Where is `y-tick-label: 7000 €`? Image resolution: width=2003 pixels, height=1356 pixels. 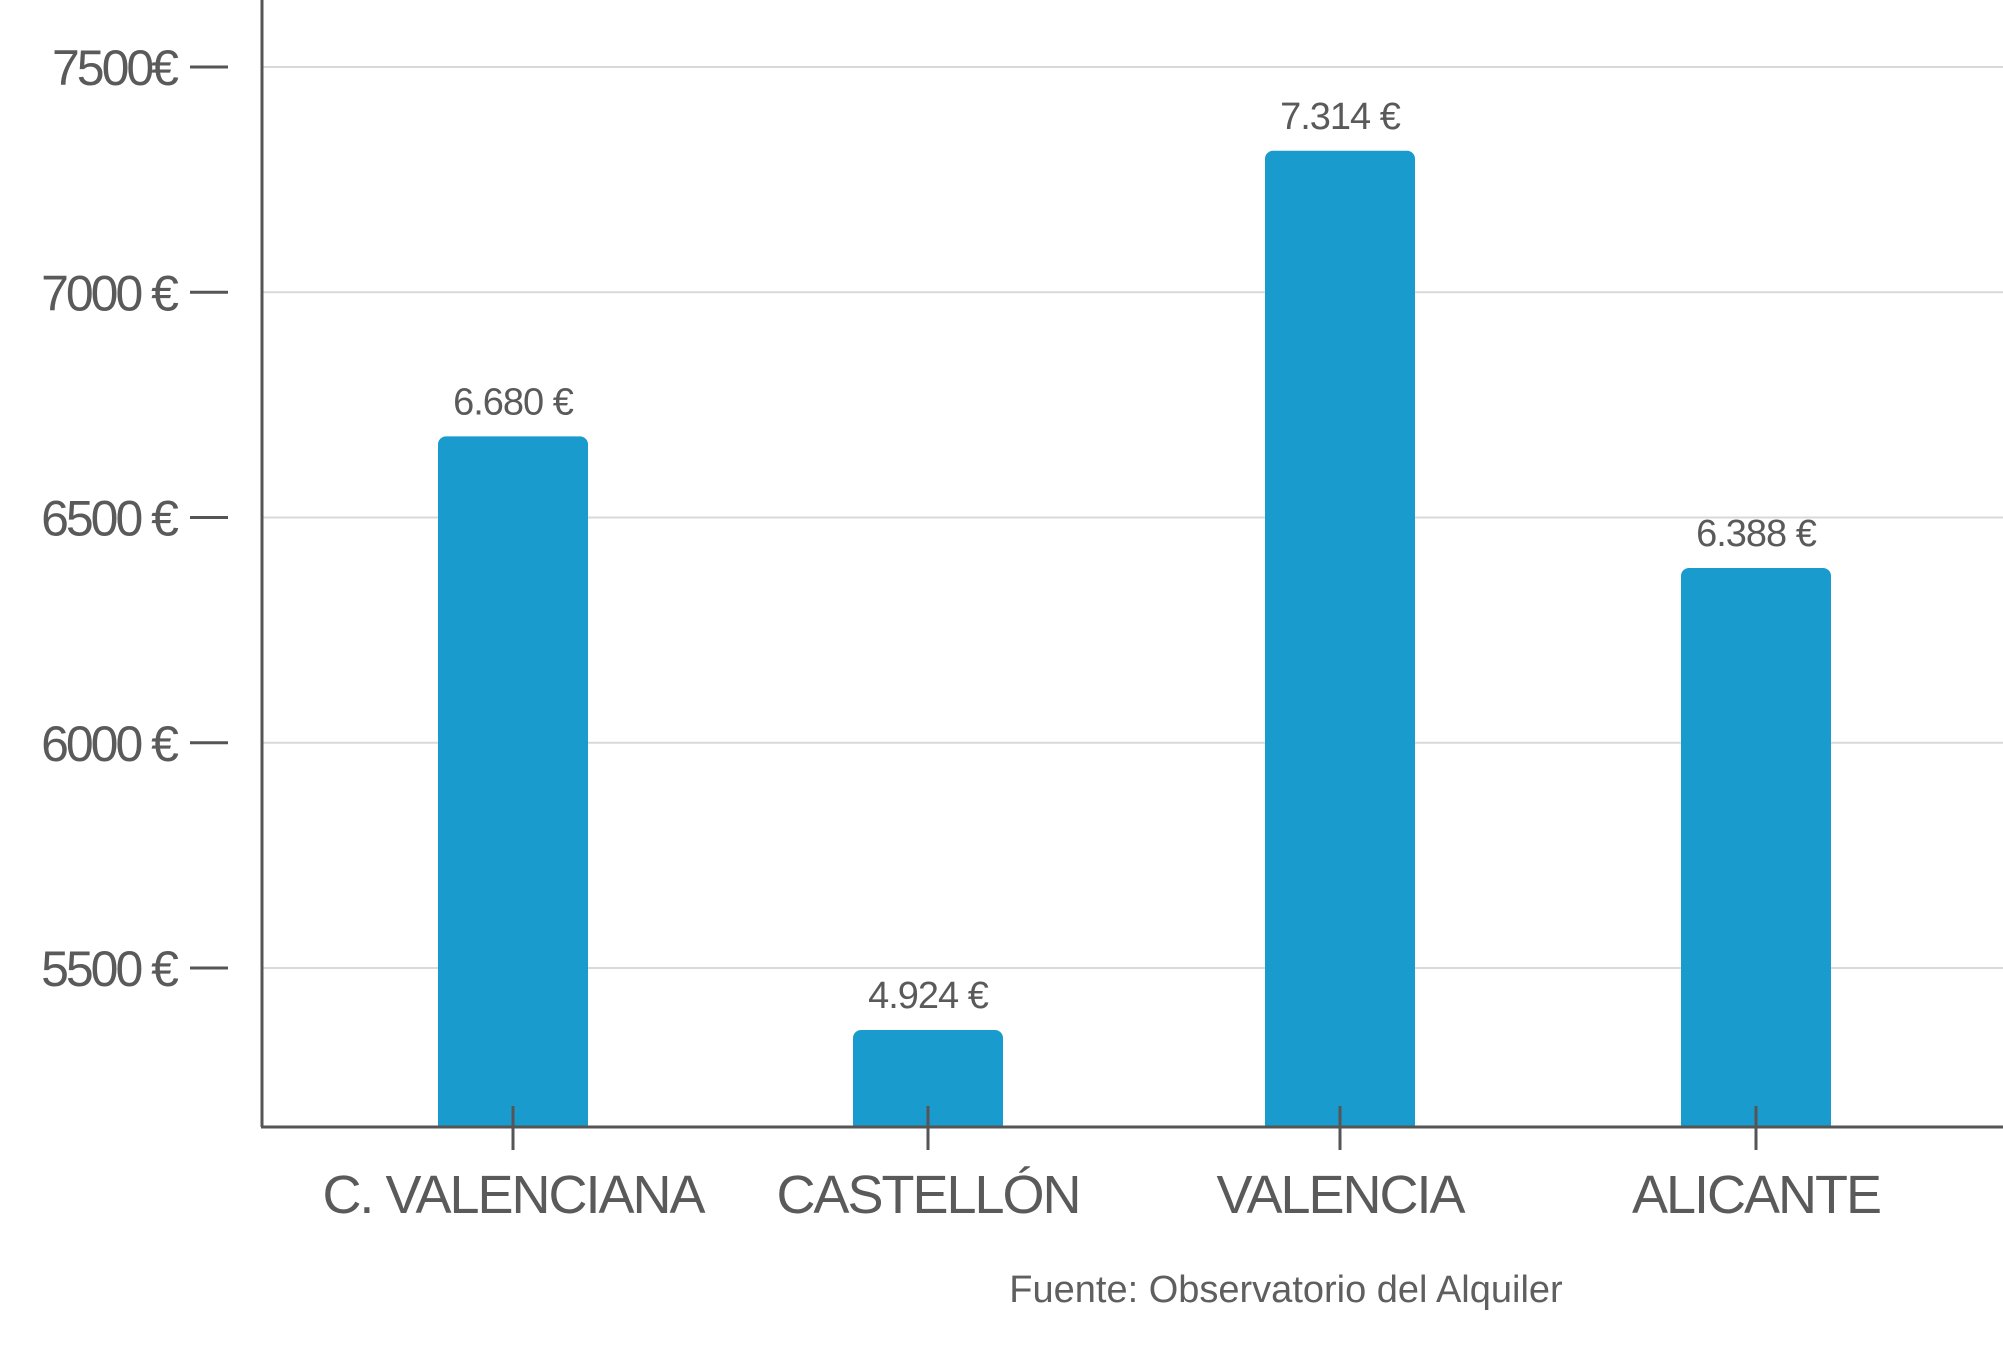
y-tick-label: 7000 € is located at coordinates (110, 293).